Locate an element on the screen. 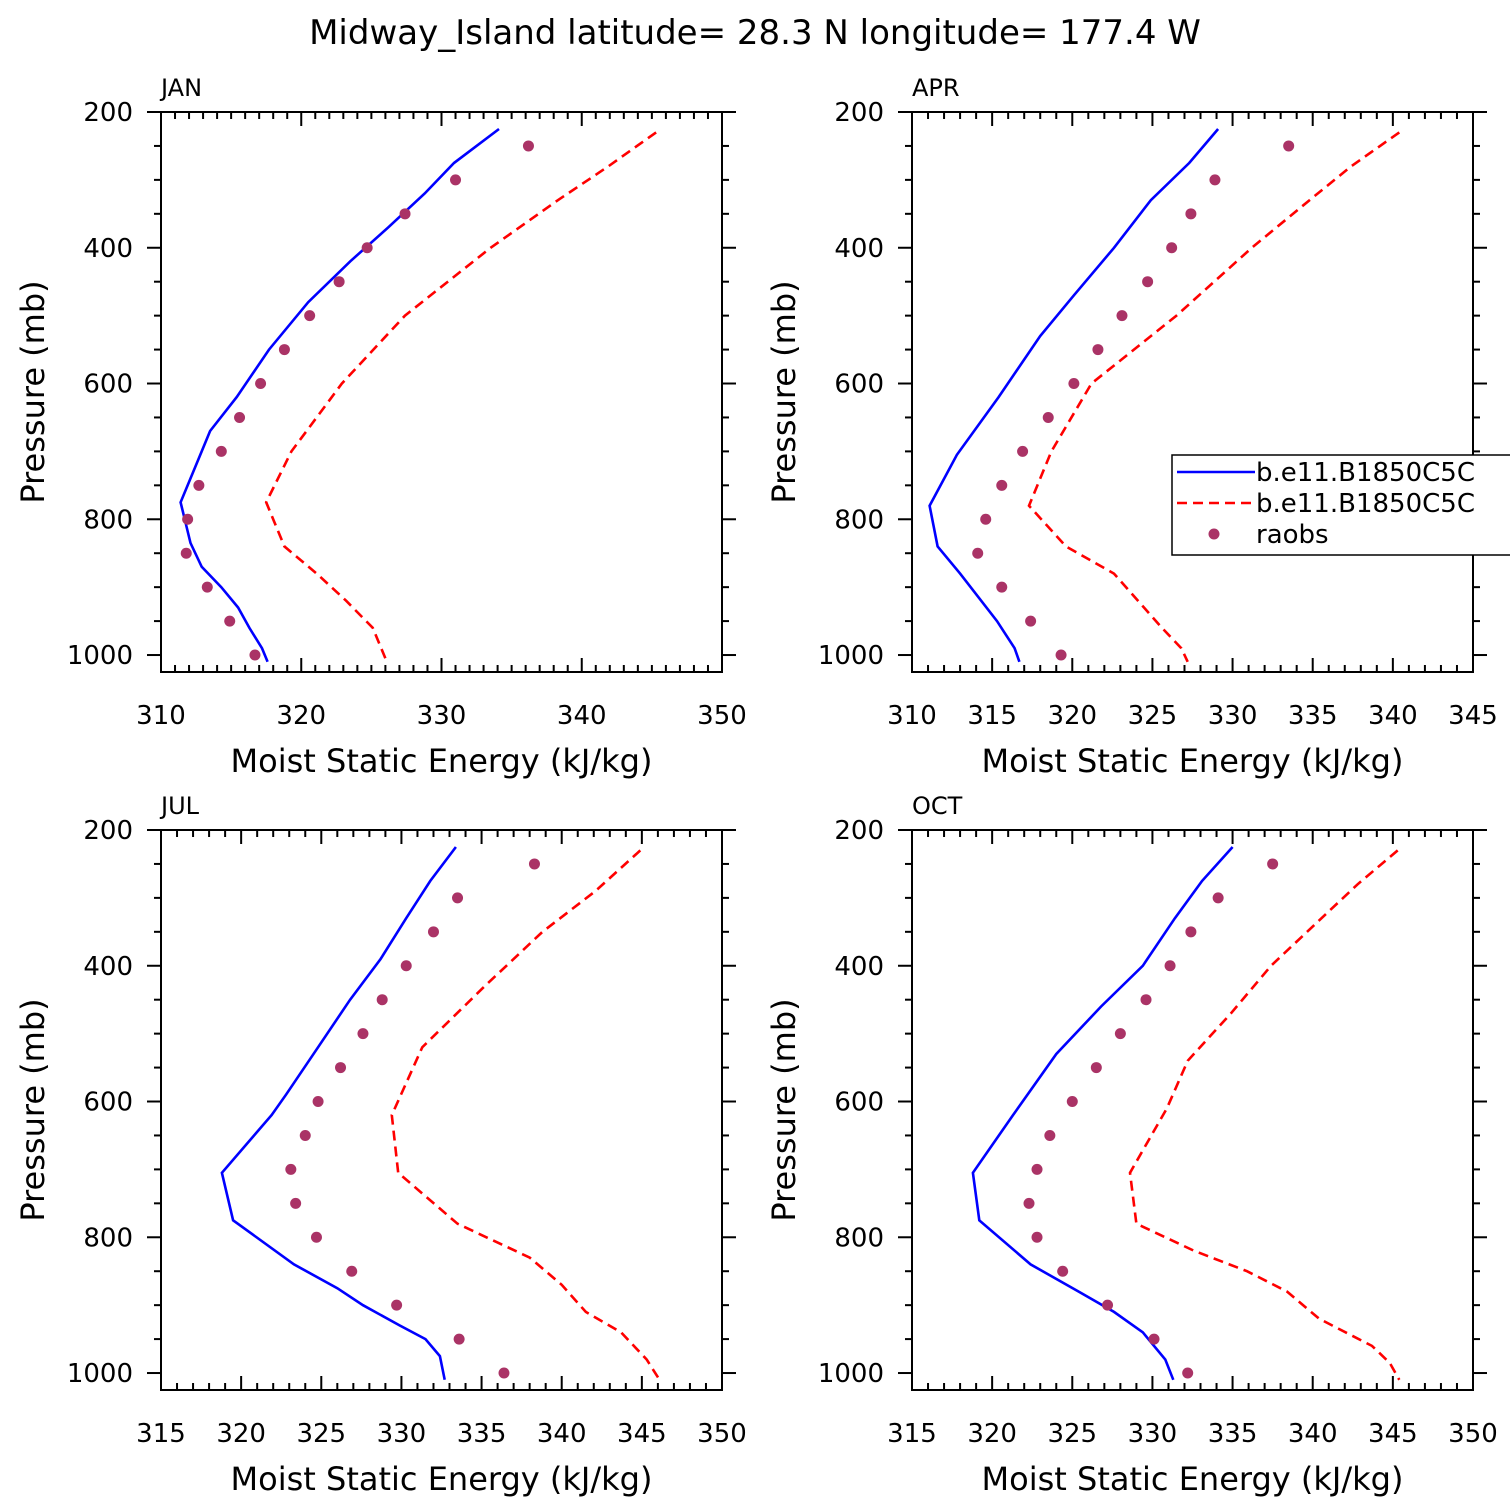 The image size is (1510, 1510). y-tick-label: 1000 is located at coordinates (851, 656).